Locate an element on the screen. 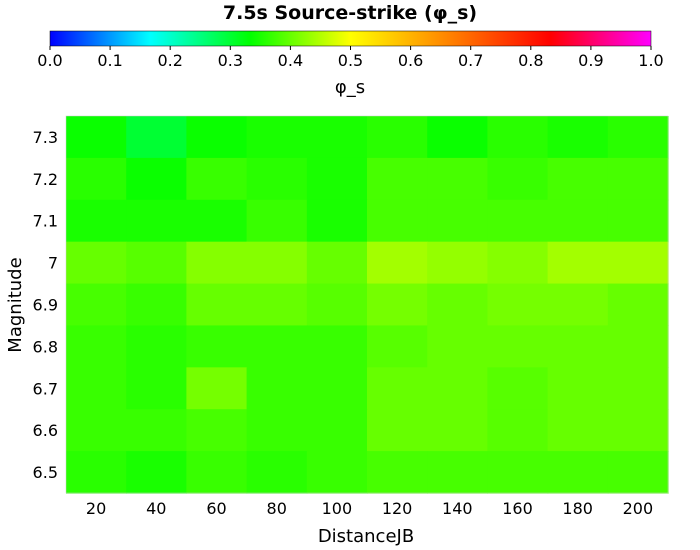 This screenshot has height=550, width=700. y-tick-label: 6.6 is located at coordinates (45, 430).